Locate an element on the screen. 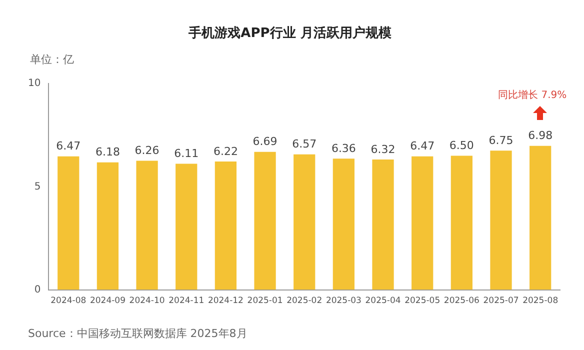  x-tick-label: 2025-03 is located at coordinates (344, 301).